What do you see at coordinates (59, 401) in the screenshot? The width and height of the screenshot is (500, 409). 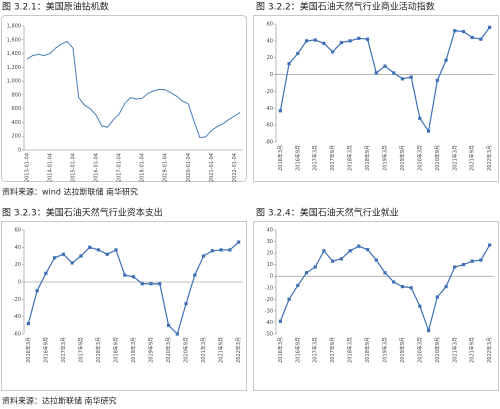 I see `source-note: 资料来源：达拉斯联储 南华研究` at bounding box center [59, 401].